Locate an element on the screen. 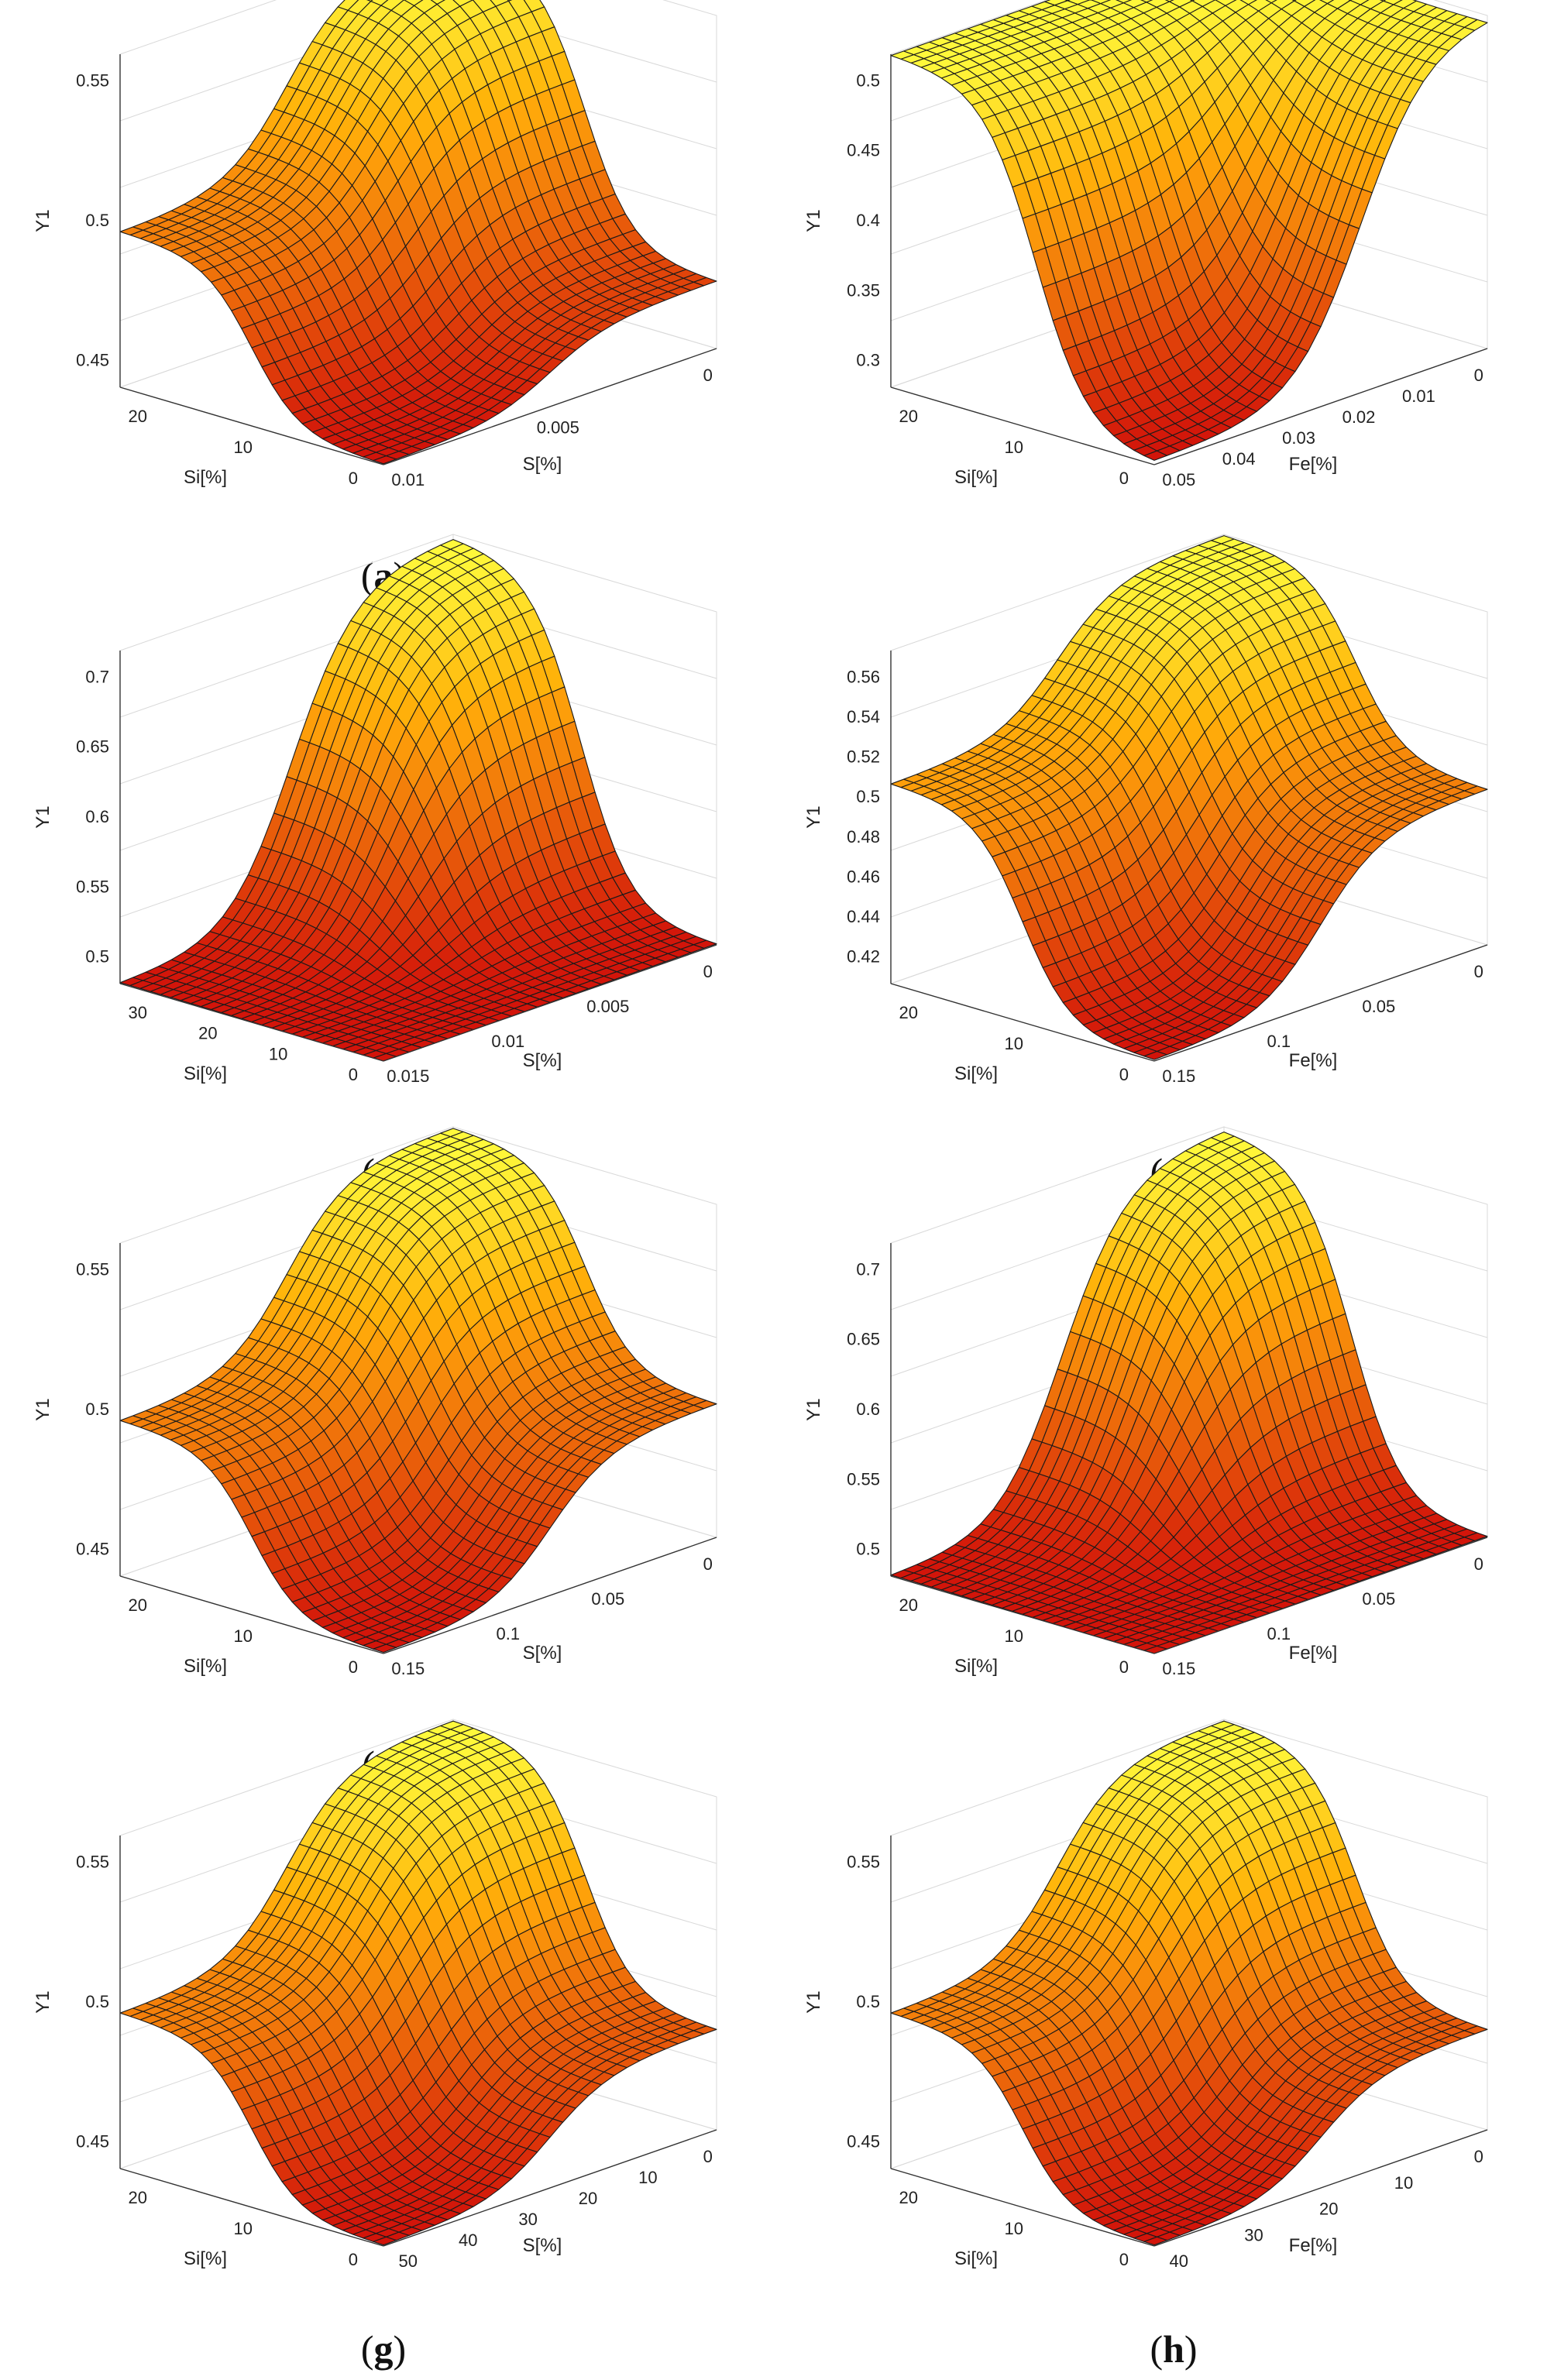 The width and height of the screenshot is (1547, 2380). x-tick-label: 0.03 is located at coordinates (1299, 438).